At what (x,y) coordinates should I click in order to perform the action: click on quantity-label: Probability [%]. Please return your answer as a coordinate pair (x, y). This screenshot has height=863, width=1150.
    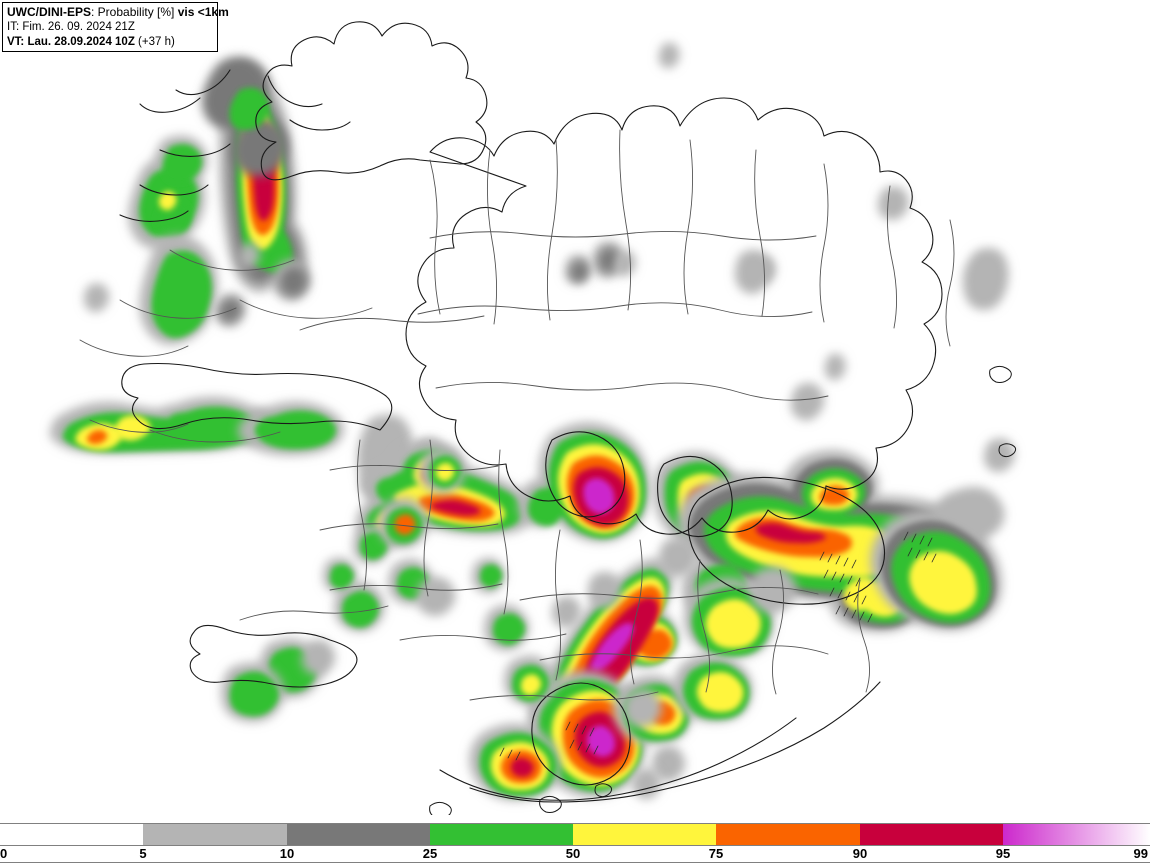
    Looking at the image, I should click on (137, 12).